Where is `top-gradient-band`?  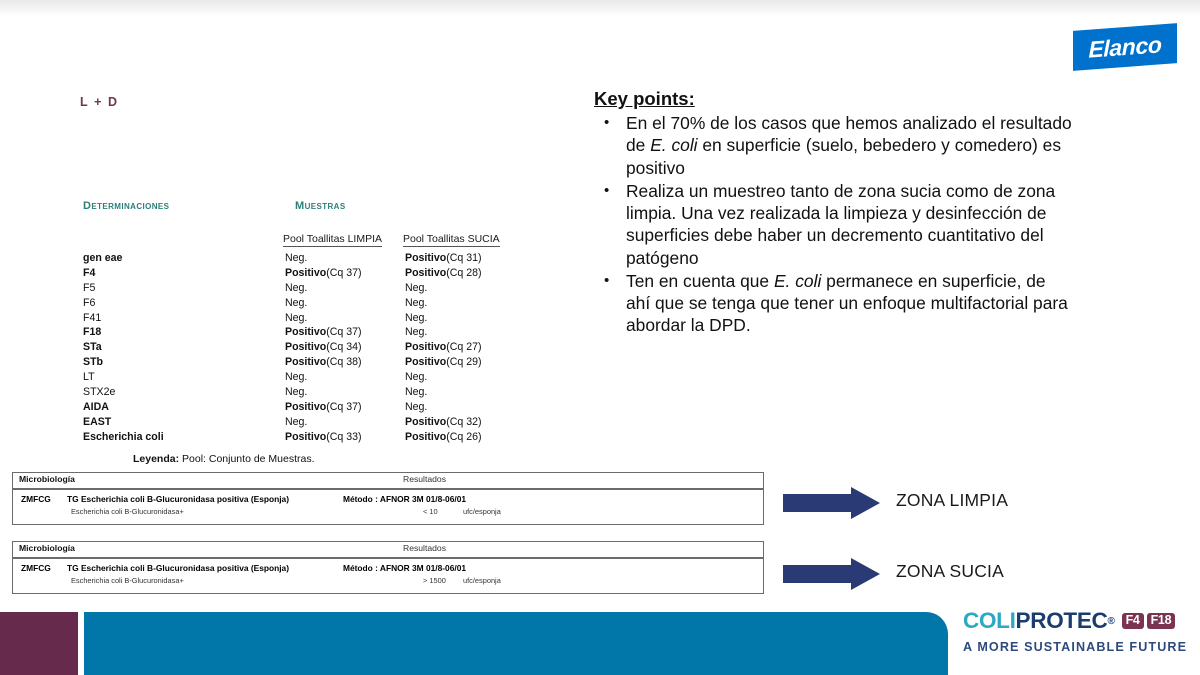 top-gradient-band is located at coordinates (600, 8).